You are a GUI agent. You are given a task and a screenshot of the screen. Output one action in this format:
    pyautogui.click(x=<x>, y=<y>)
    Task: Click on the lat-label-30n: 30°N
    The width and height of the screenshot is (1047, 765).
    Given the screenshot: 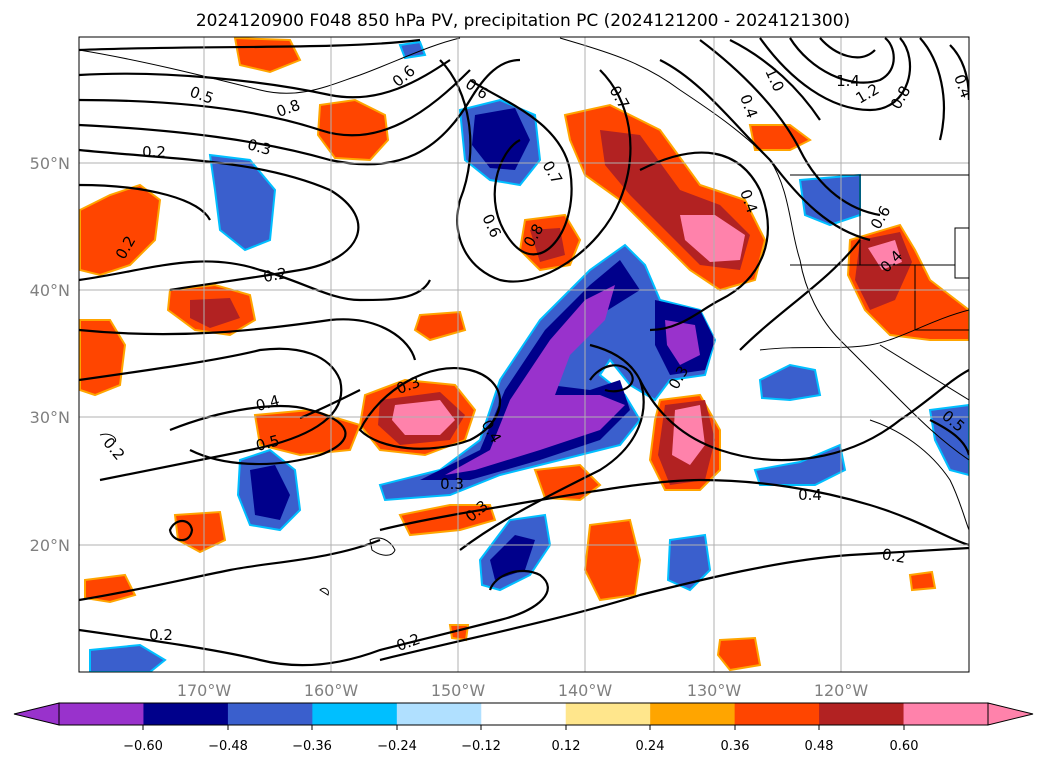 What is the action you would take?
    pyautogui.click(x=50, y=417)
    